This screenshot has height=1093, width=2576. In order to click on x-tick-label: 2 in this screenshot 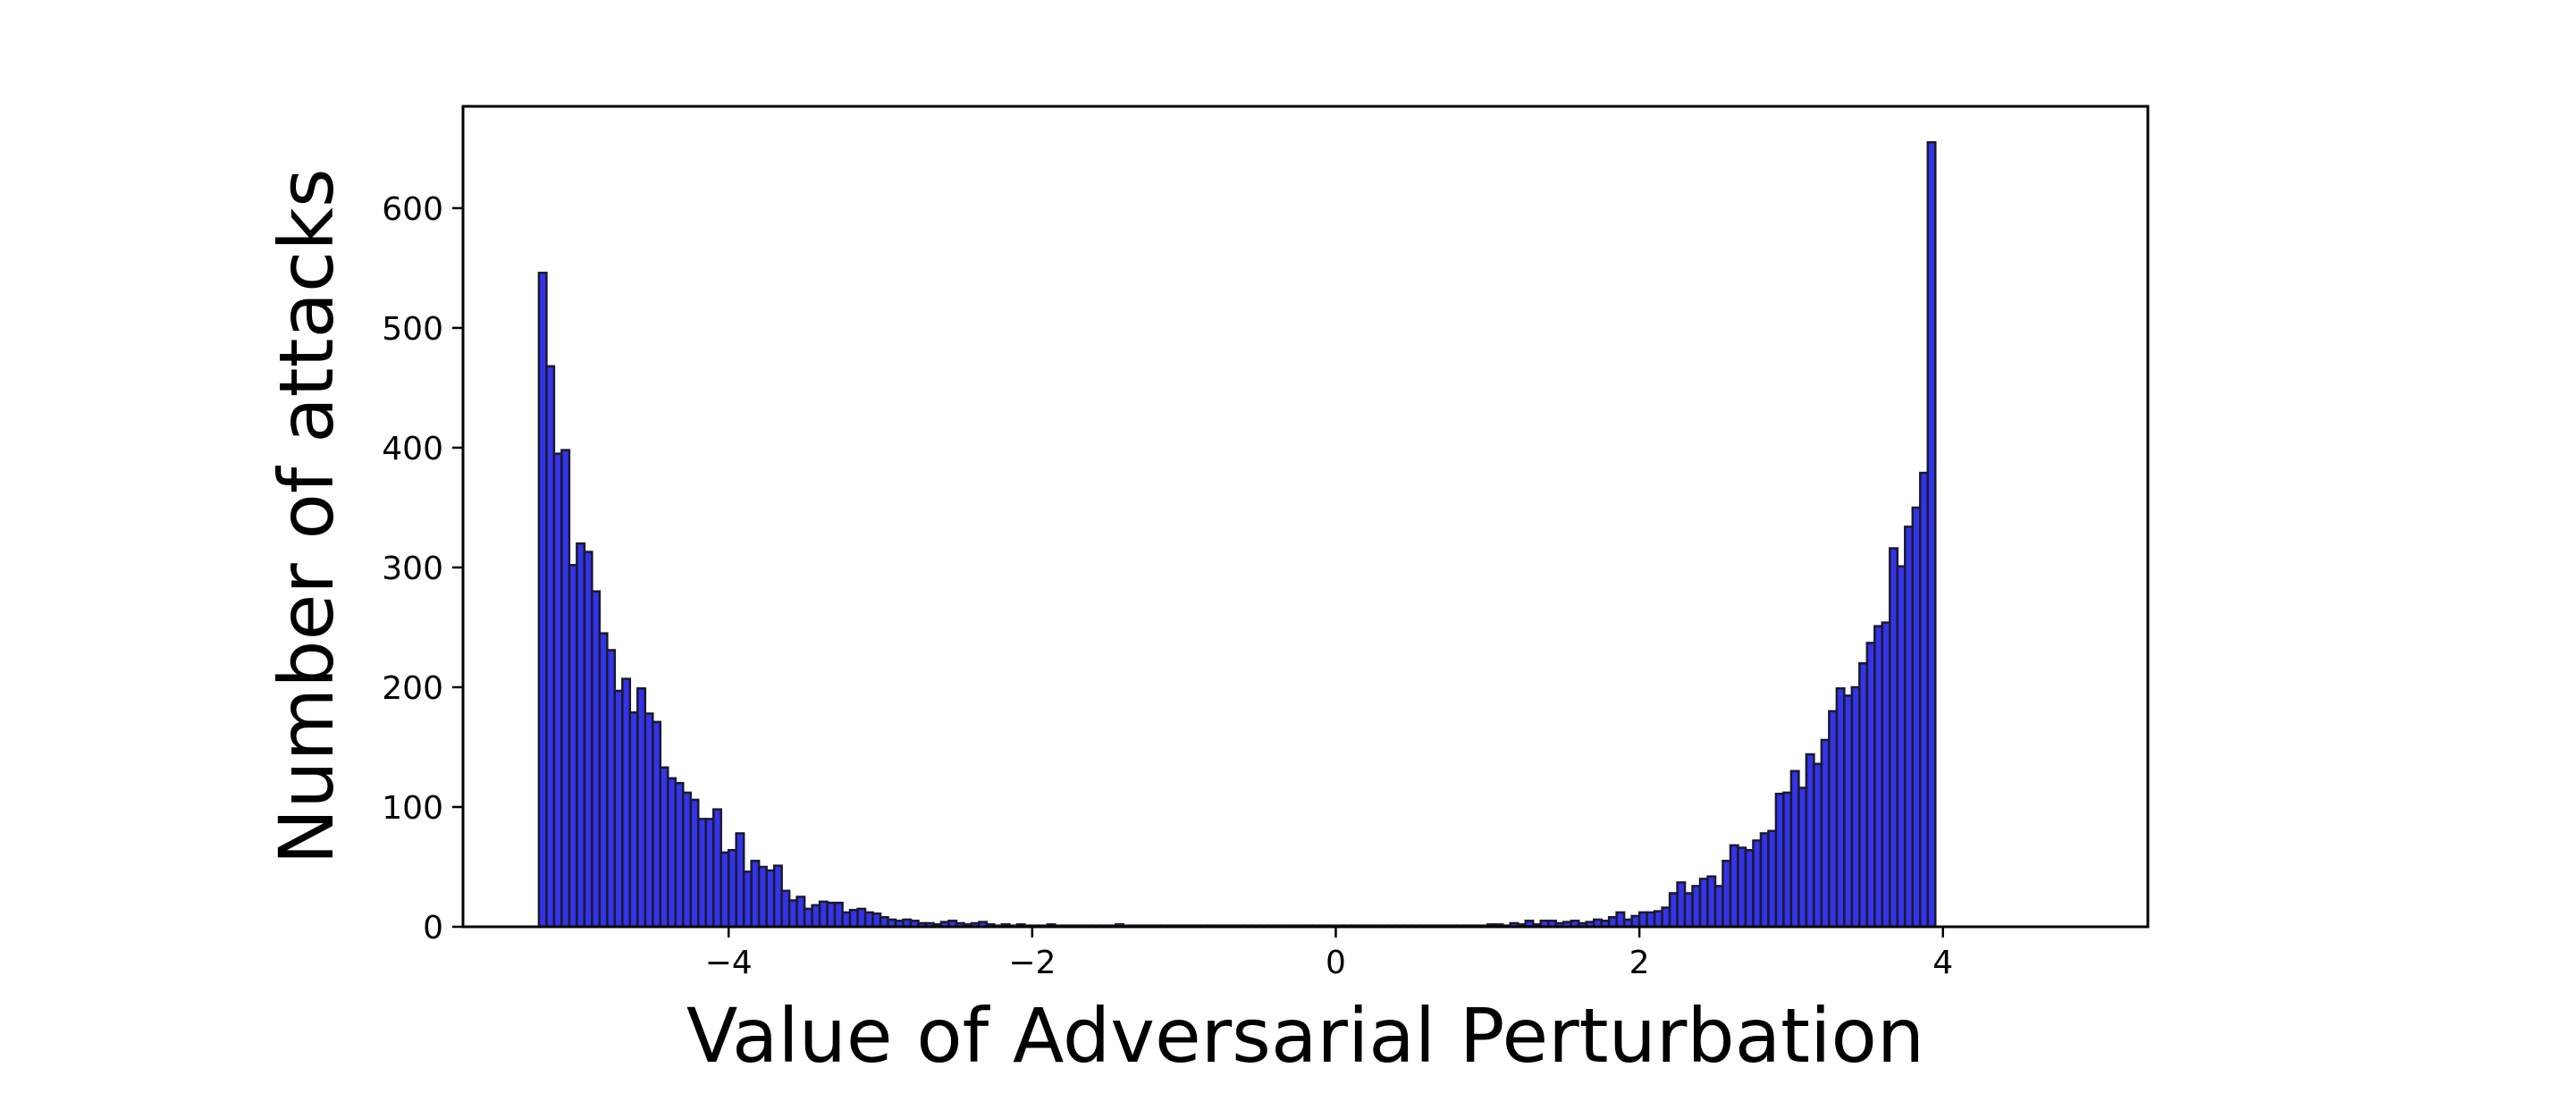, I will do `click(1640, 963)`.